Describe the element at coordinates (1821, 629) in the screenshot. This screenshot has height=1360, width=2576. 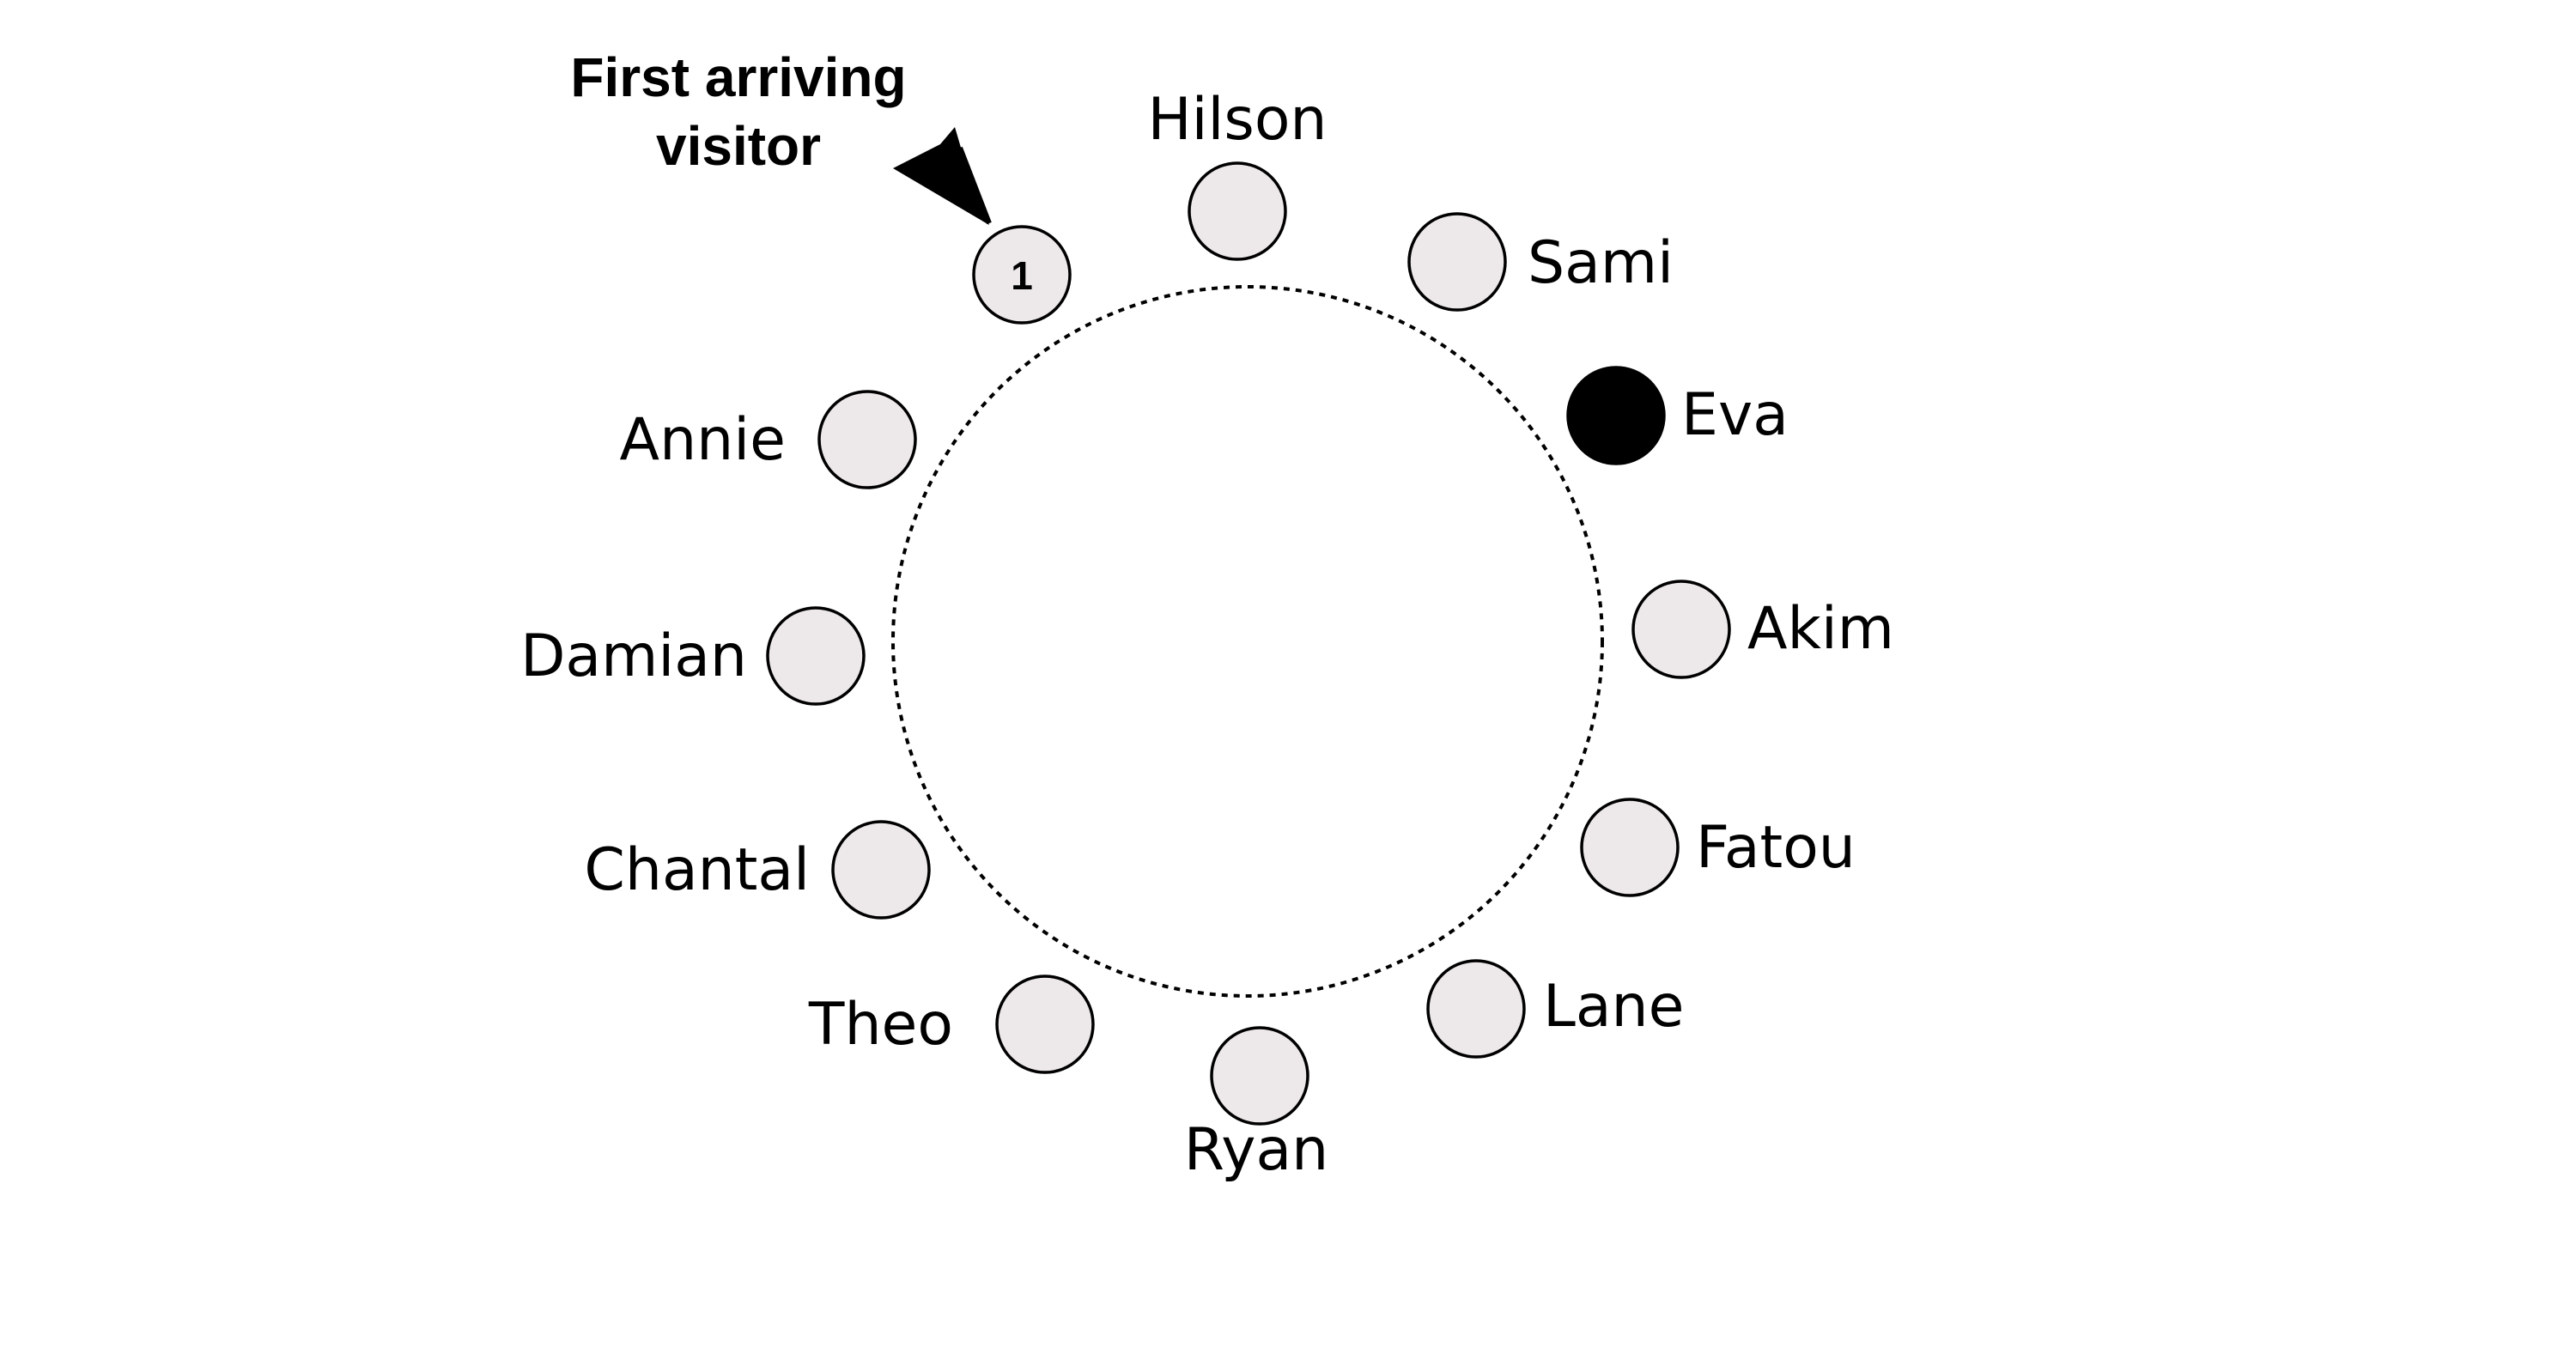
I see `name-akim: Akim` at that location.